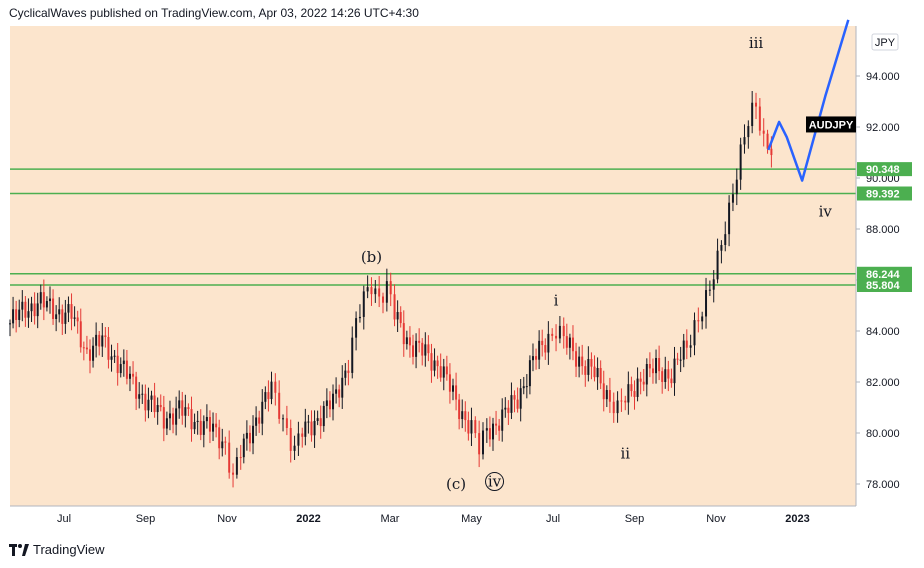 The width and height of the screenshot is (924, 568). What do you see at coordinates (716, 519) in the screenshot?
I see `time-tick-label: Nov` at bounding box center [716, 519].